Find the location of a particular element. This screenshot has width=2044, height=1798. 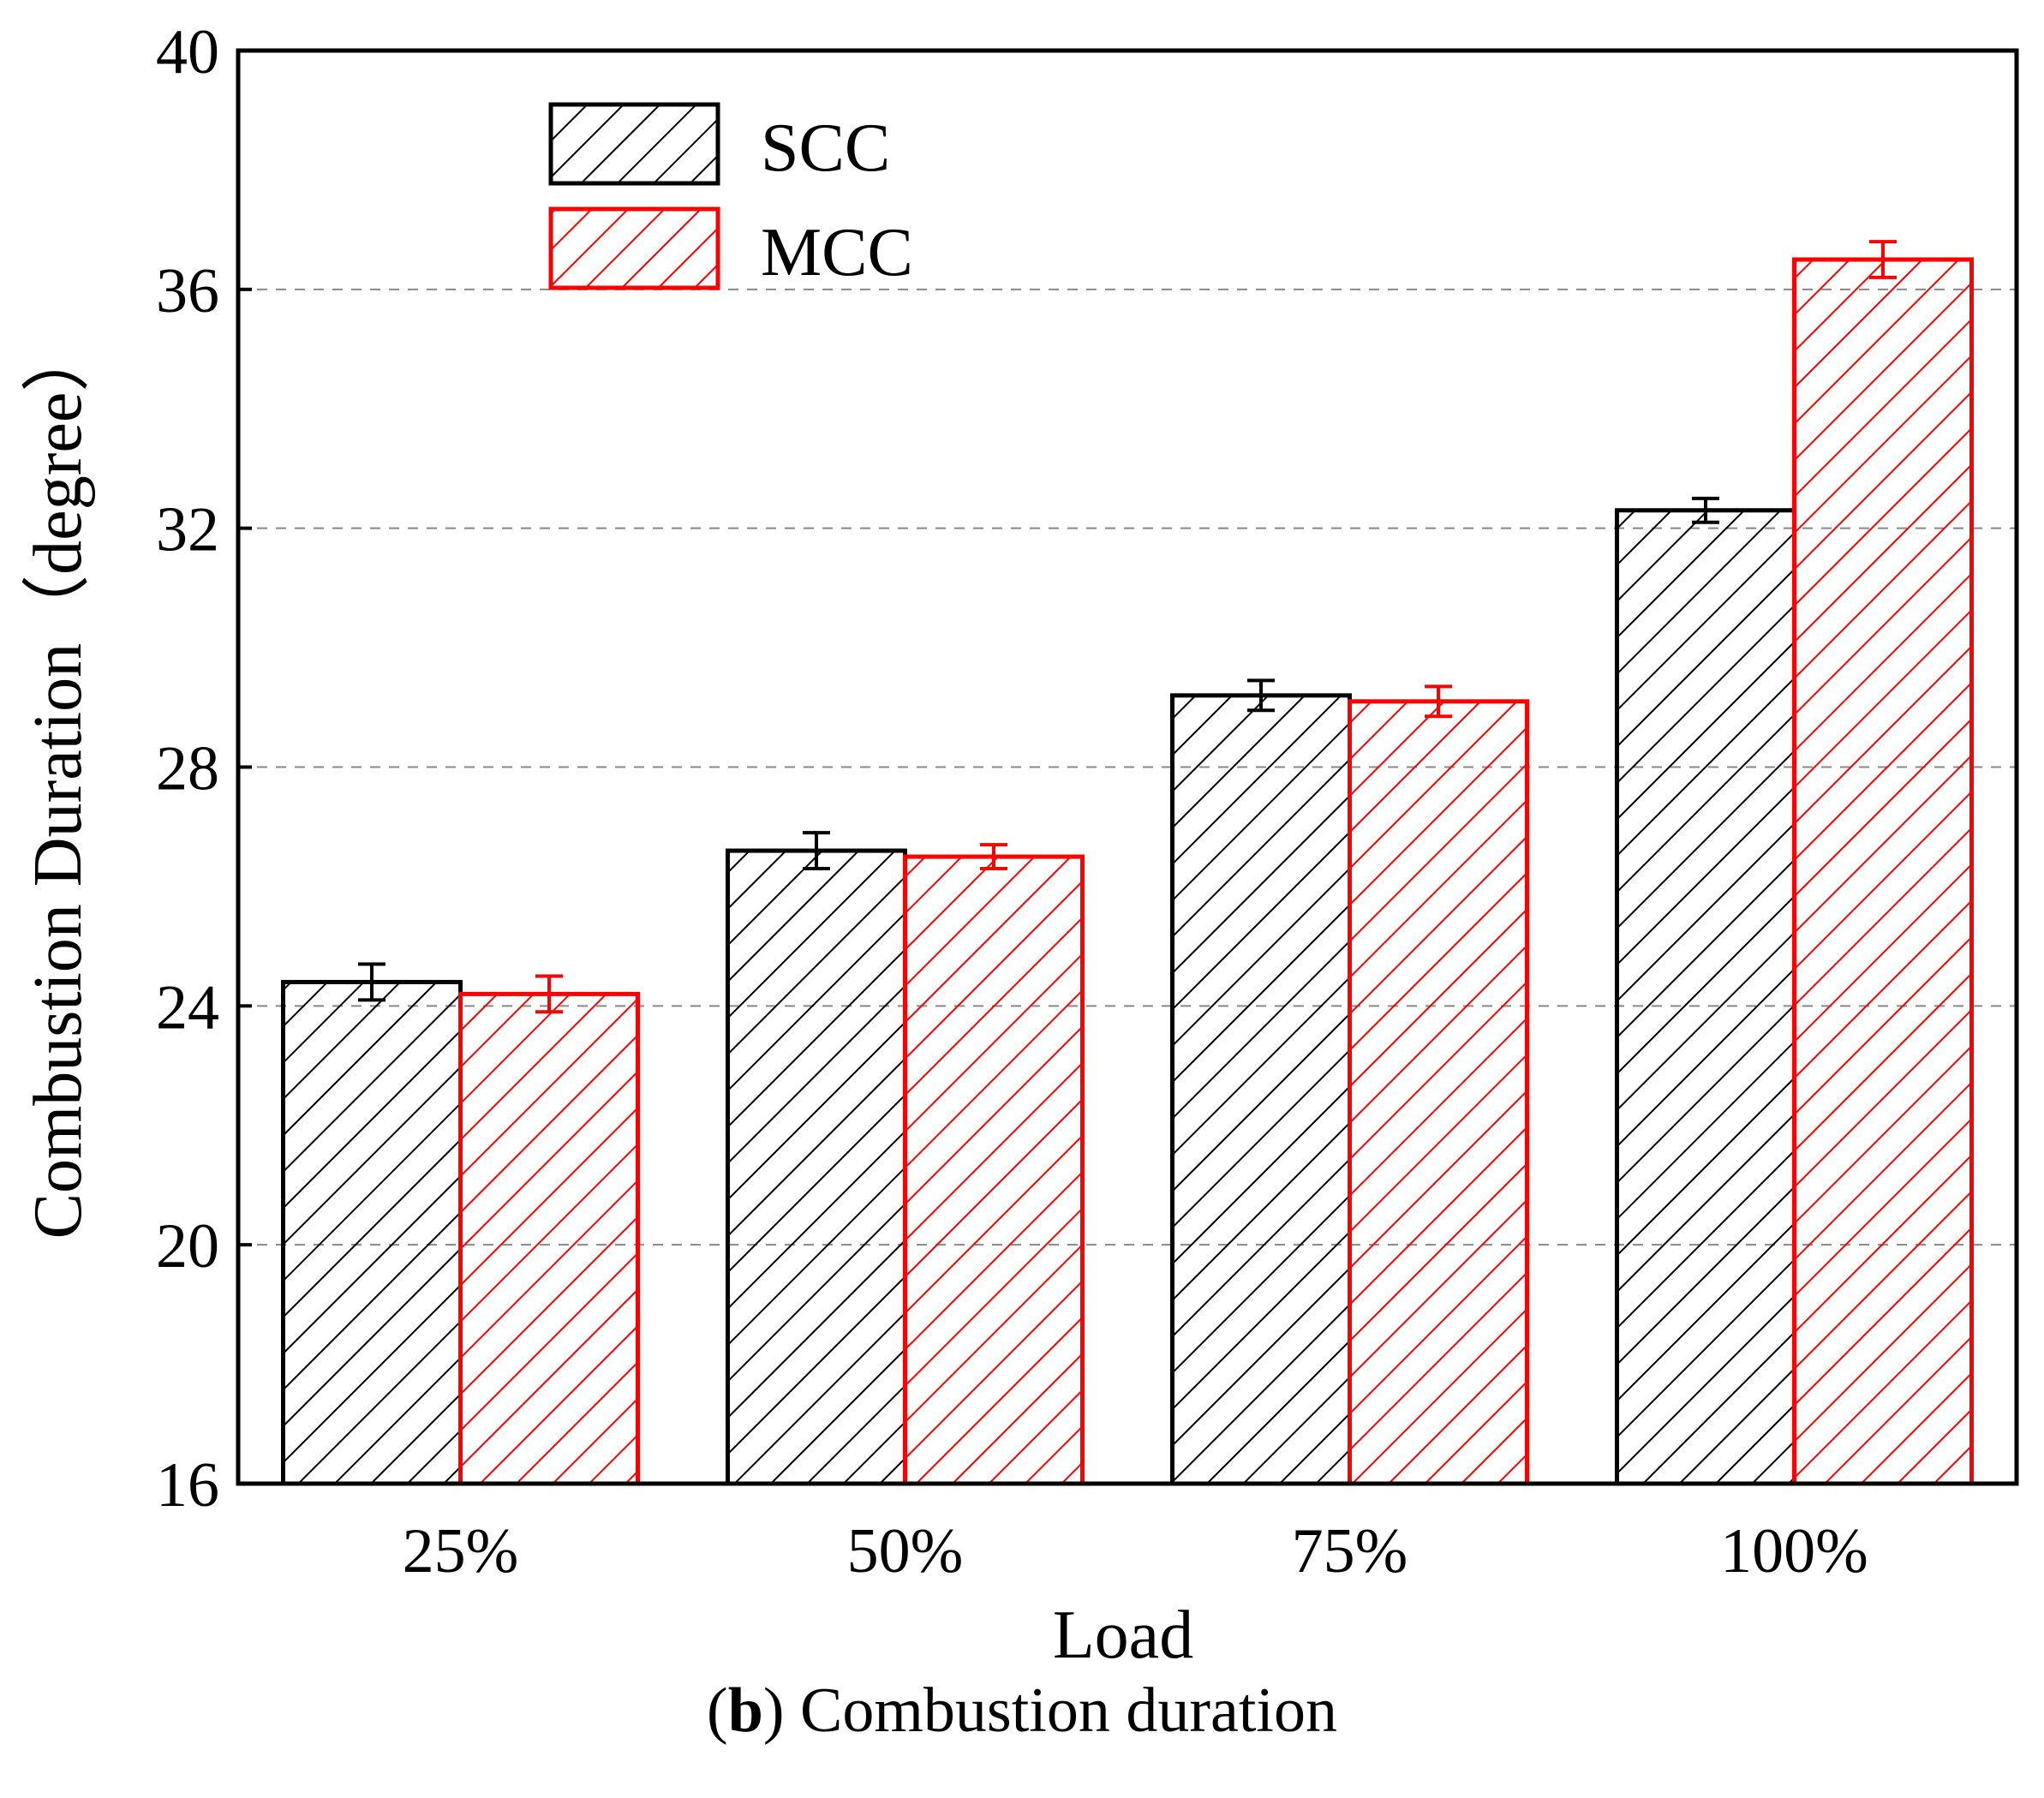

x-tick-label: 50% is located at coordinates (905, 1551).